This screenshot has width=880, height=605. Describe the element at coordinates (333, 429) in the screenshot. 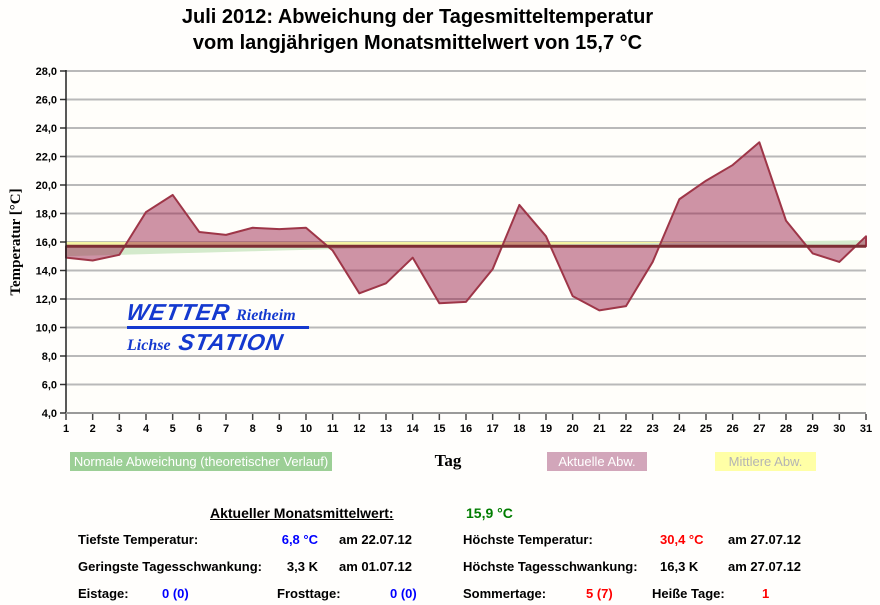

I see `svg-text: 11` at that location.